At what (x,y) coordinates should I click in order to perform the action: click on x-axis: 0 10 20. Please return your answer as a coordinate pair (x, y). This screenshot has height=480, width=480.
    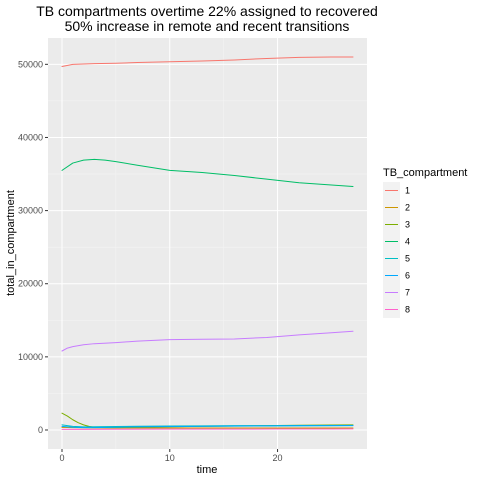
    Looking at the image, I should click on (171, 456).